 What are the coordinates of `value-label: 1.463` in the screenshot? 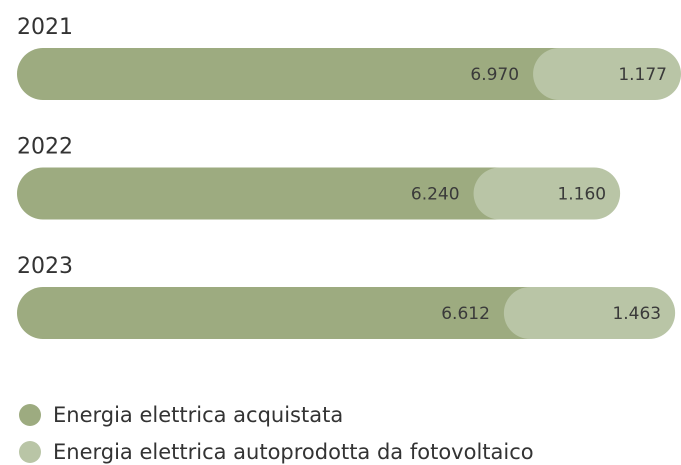 It's located at (636, 314).